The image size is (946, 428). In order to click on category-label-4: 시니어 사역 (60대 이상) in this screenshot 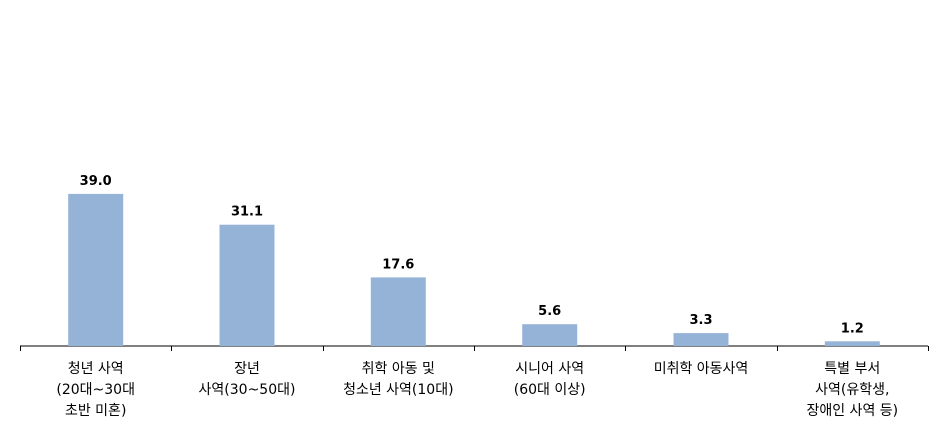, I will do `click(550, 379)`.